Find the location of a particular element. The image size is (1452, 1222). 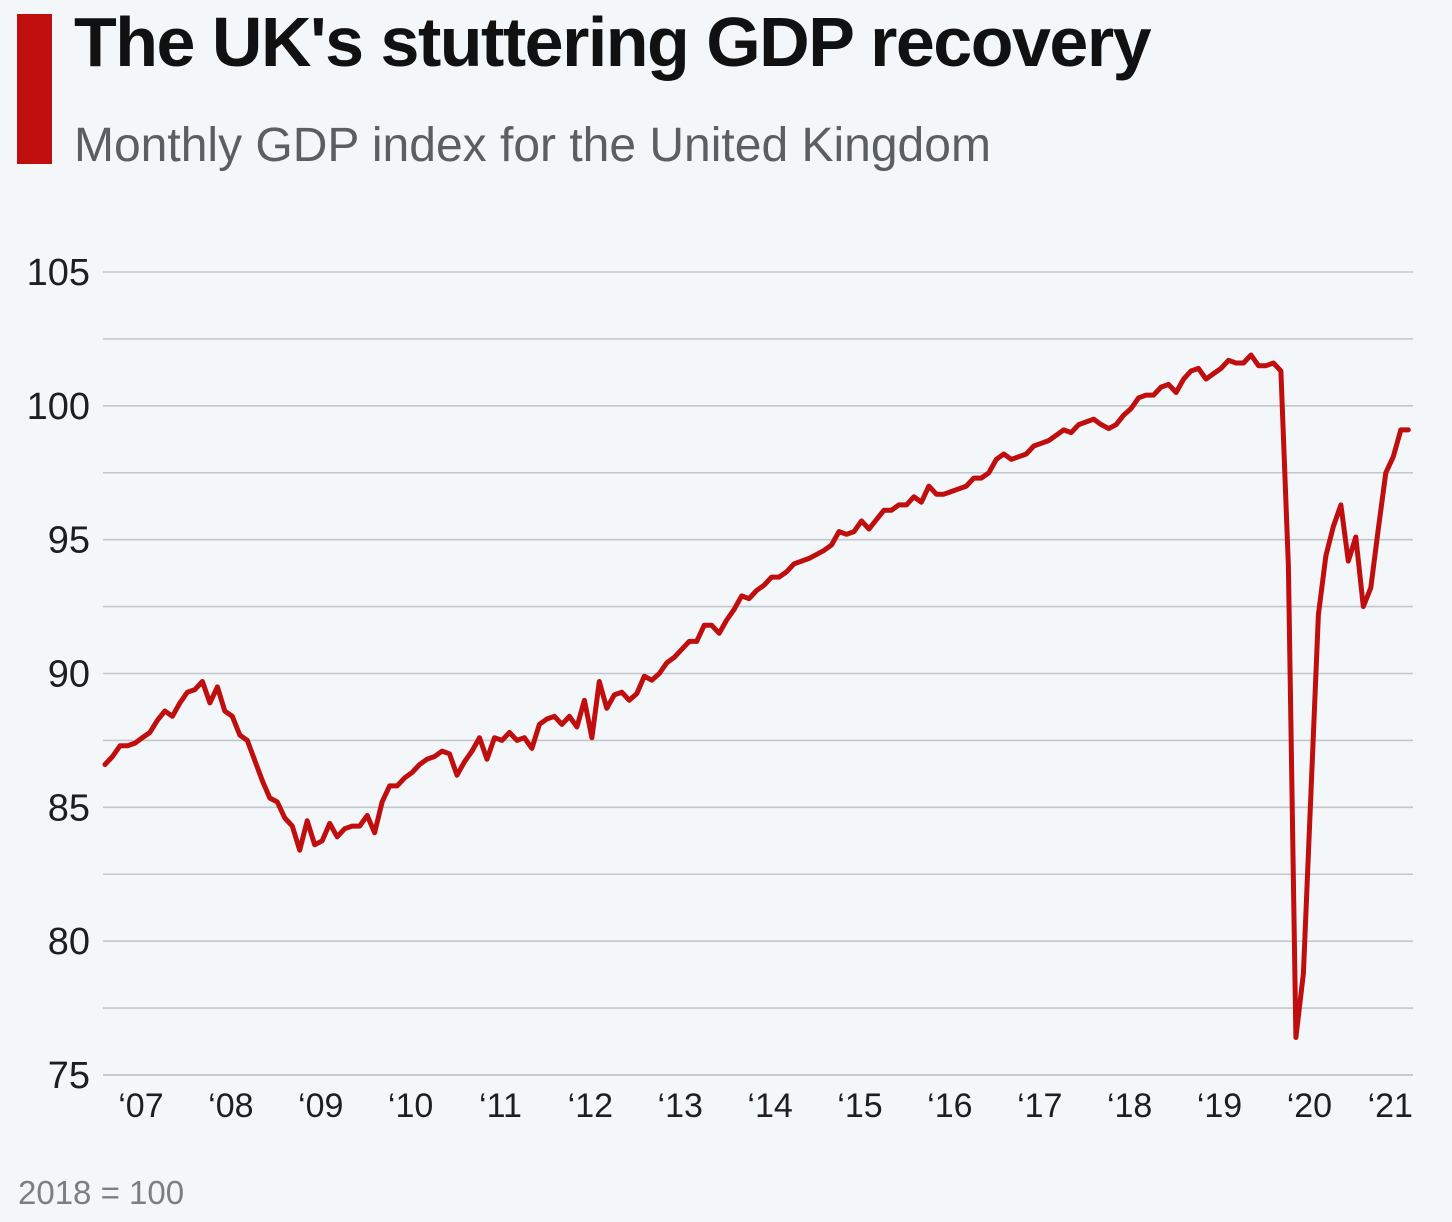

x-tick-label: ‘20 is located at coordinates (1309, 1106).